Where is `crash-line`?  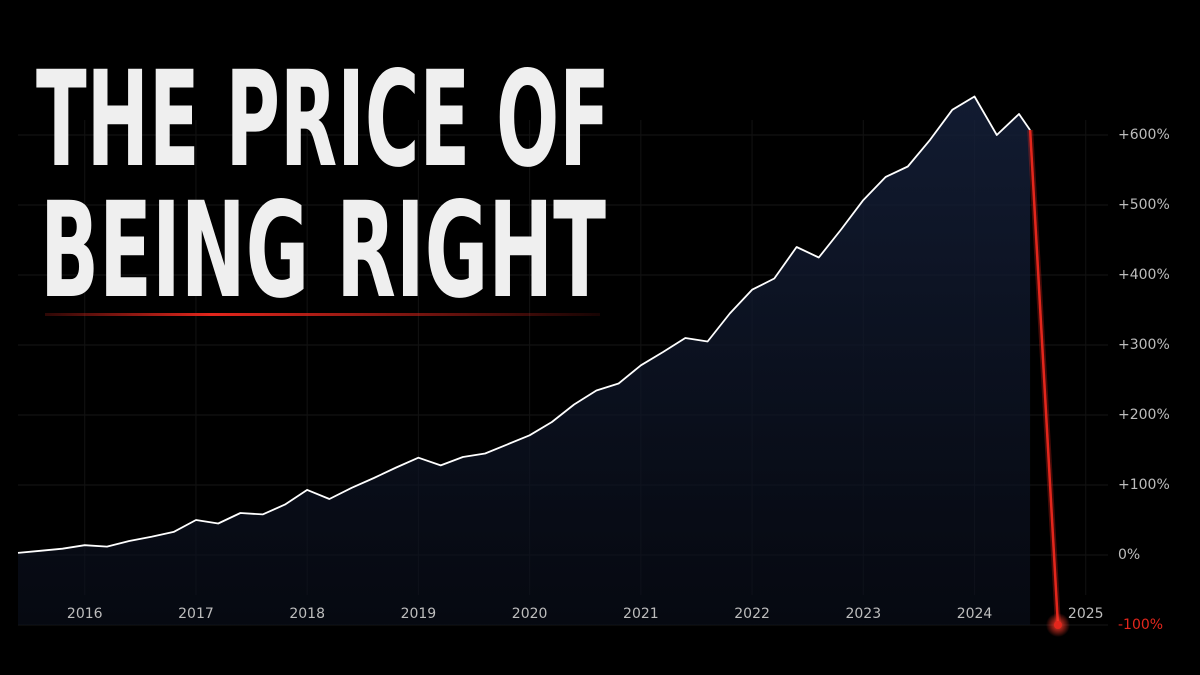
crash-line is located at coordinates (1044, 378).